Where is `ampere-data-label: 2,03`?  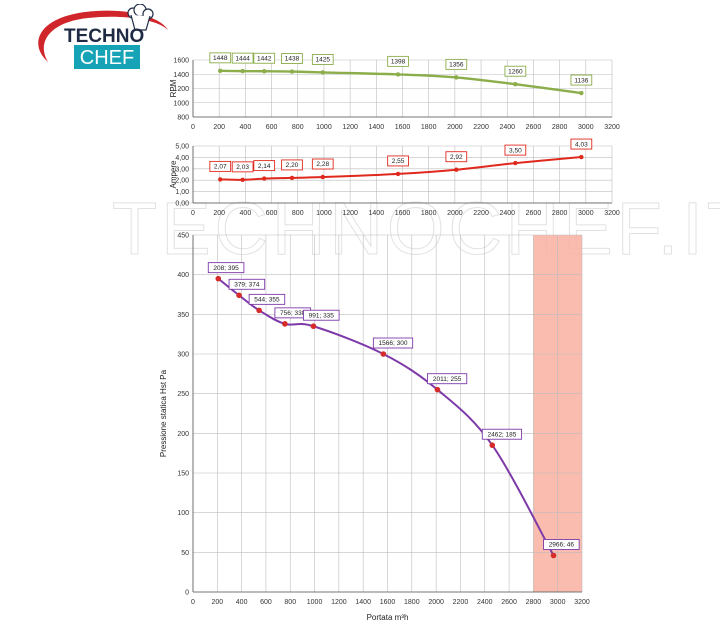 ampere-data-label: 2,03 is located at coordinates (242, 167).